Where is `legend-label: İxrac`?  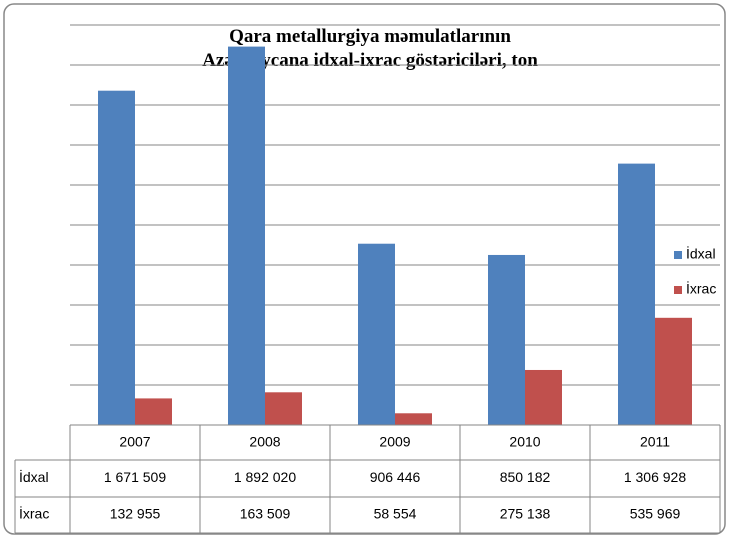 legend-label: İxrac is located at coordinates (701, 288).